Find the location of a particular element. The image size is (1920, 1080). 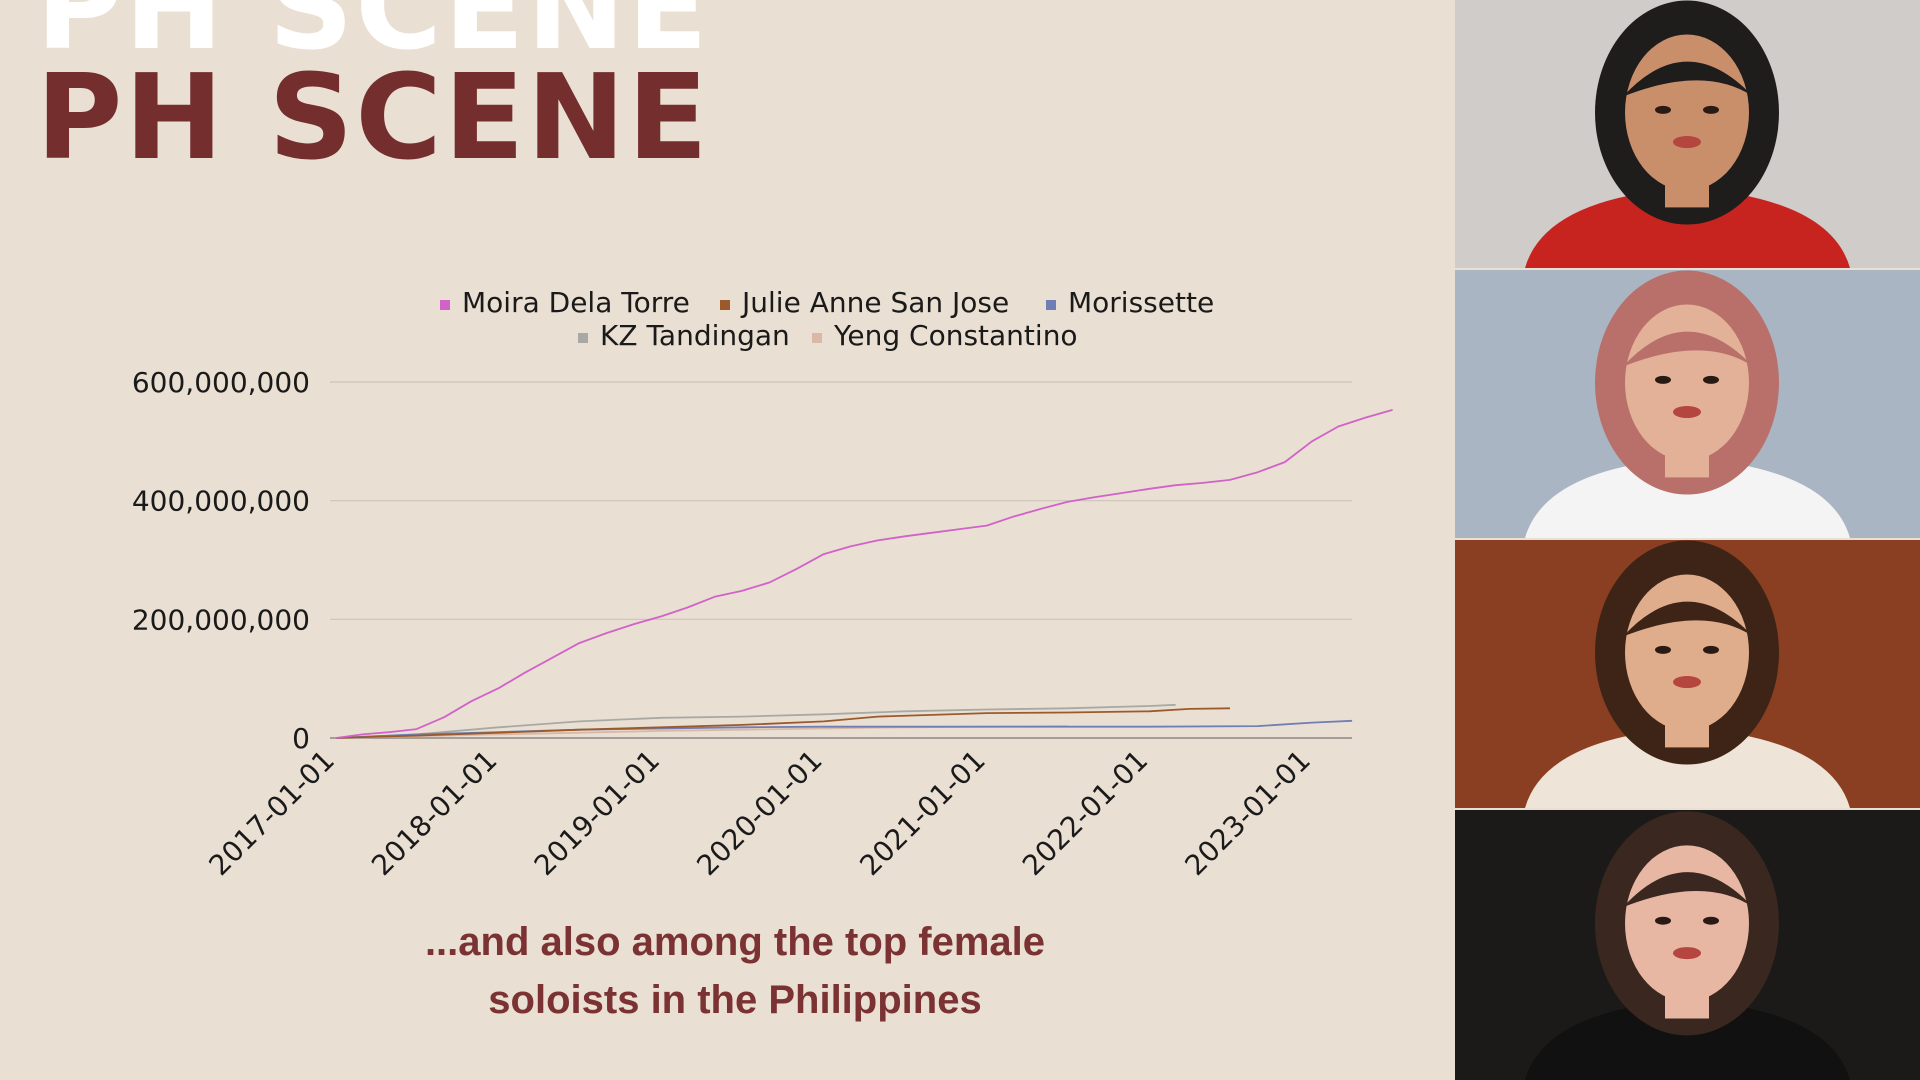

y-tick-label: 0 is located at coordinates (301, 738).